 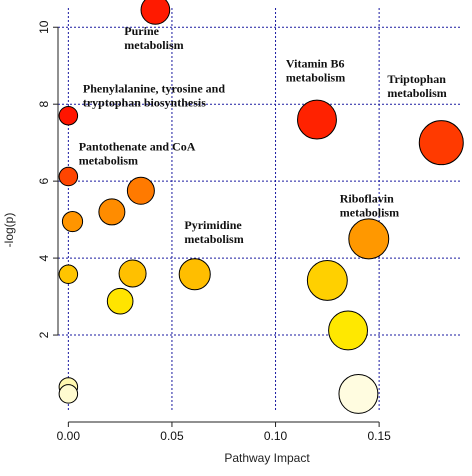 I want to click on annotation-6-line-1: metabolism, so click(x=213, y=239).